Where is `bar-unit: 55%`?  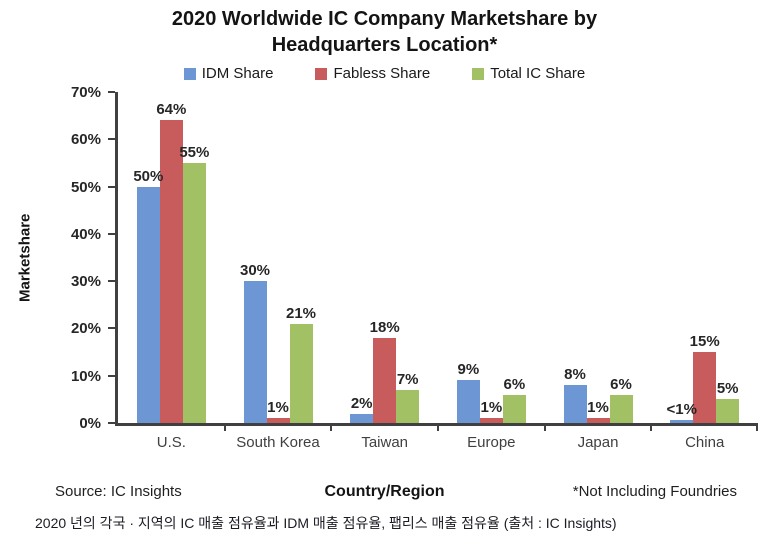
bar-unit: 55% is located at coordinates (194, 283).